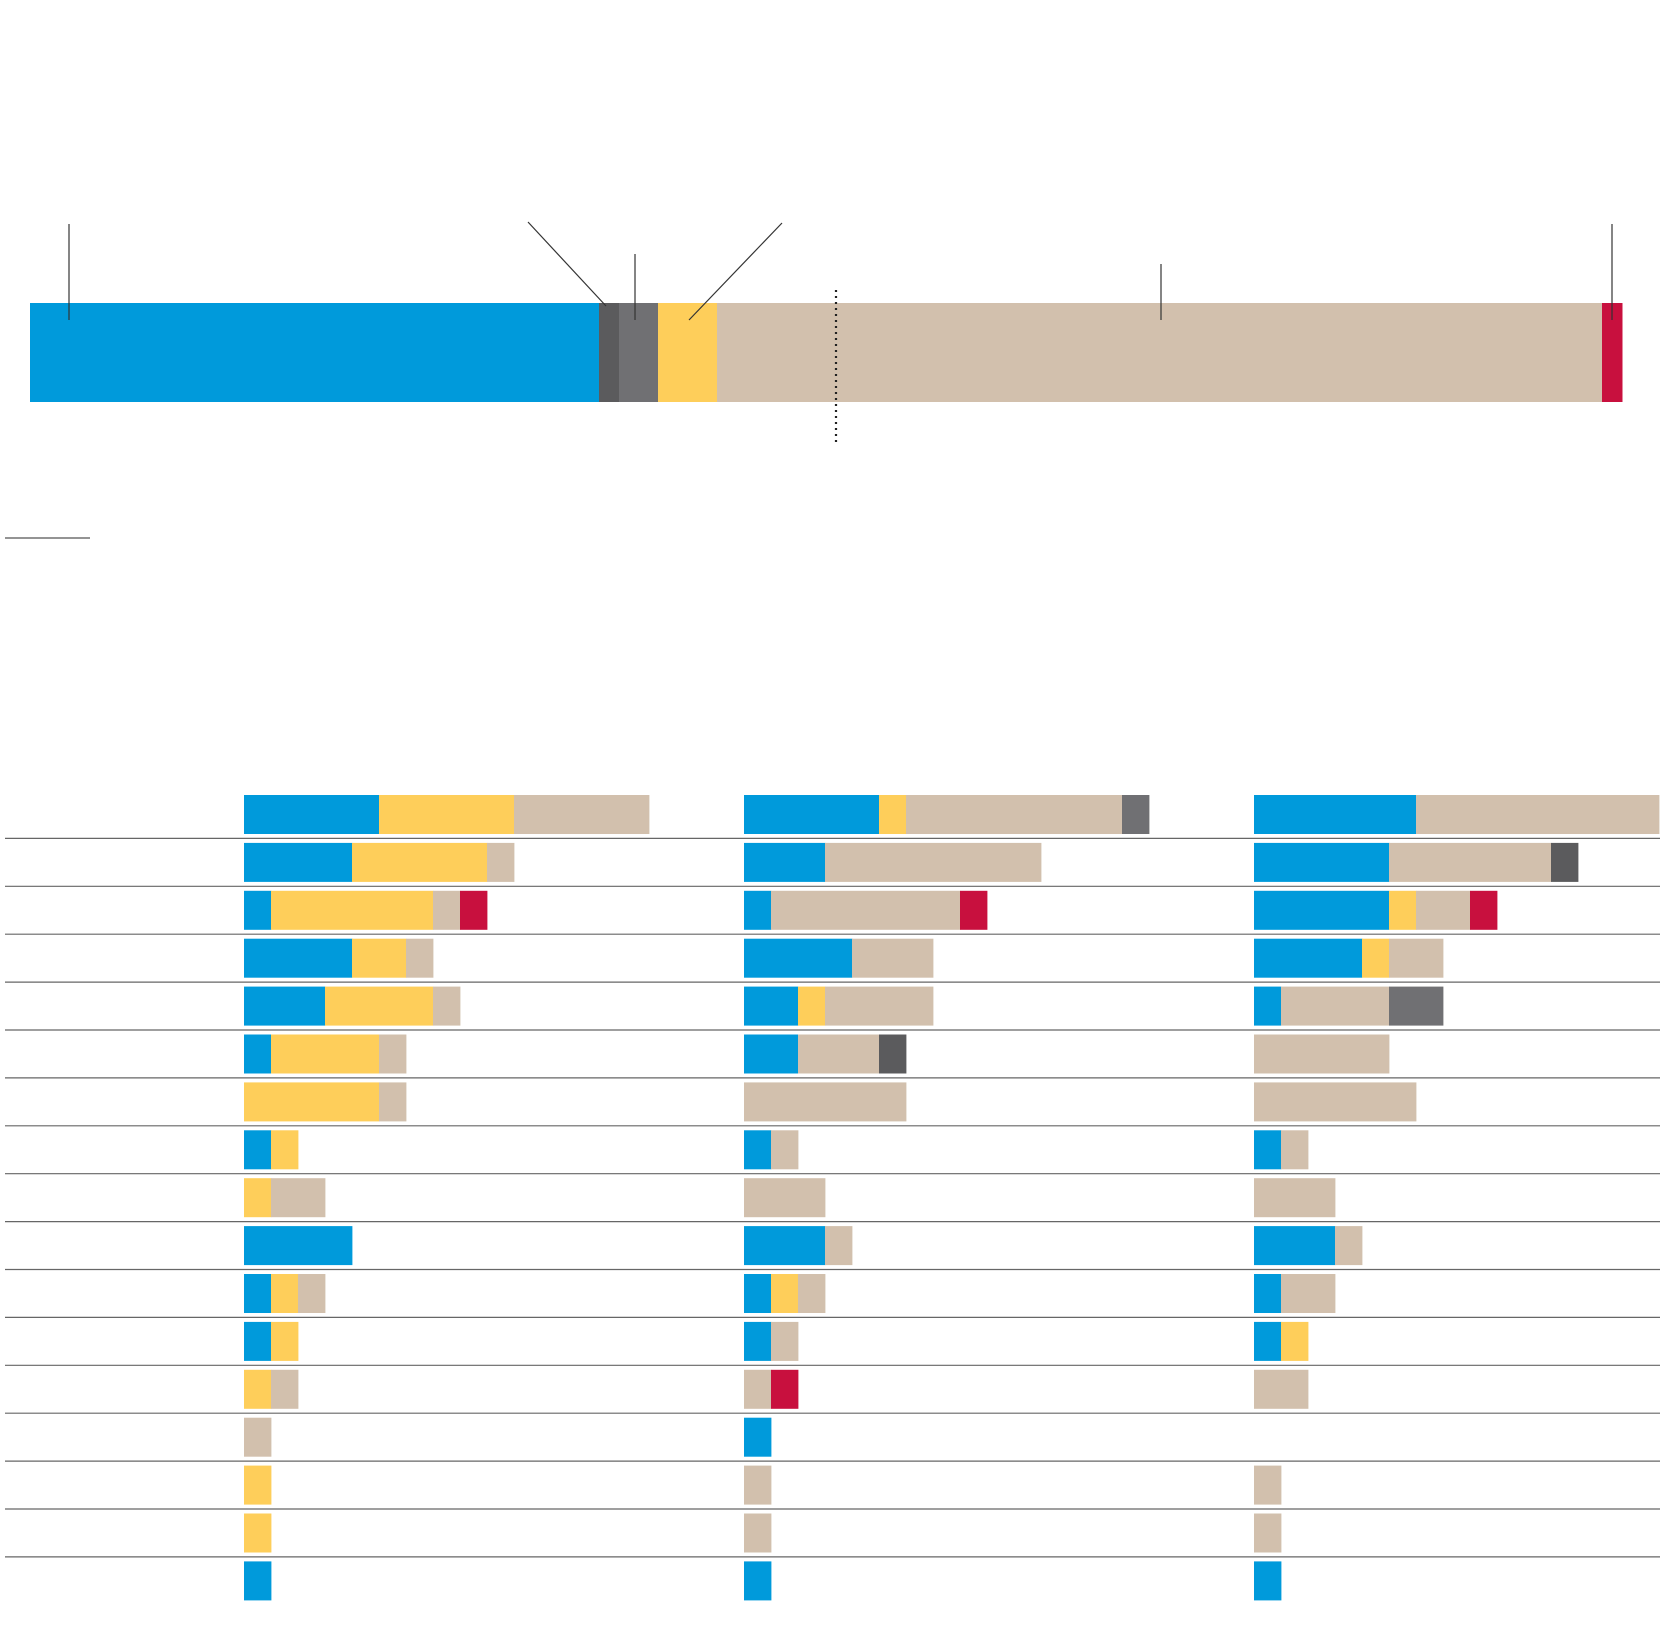 Image resolution: width=1660 pixels, height=1632 pixels. Describe the element at coordinates (315, 352) in the screenshot. I see `summary-segment-blue` at that location.